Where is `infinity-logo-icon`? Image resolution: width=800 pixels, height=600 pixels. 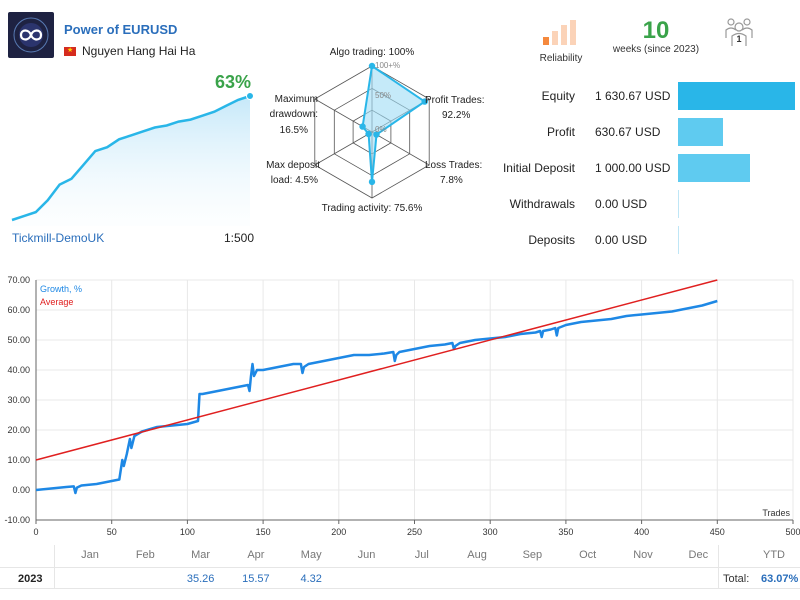
infinity-logo-icon is located at coordinates (31, 35).